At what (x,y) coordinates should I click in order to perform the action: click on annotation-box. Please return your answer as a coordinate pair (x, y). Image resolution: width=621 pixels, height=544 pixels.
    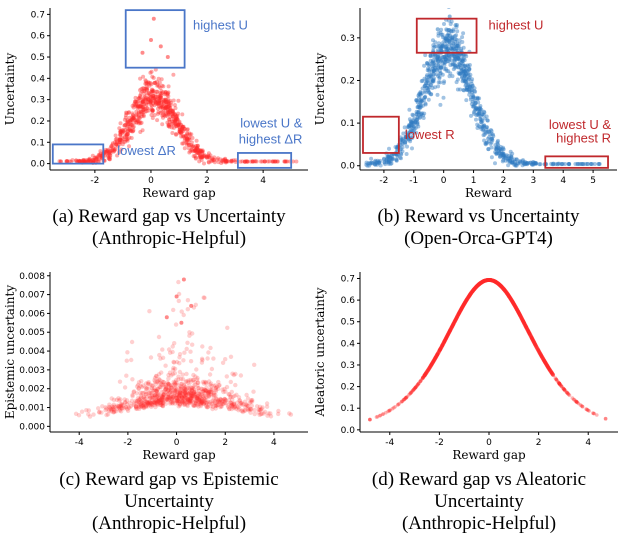
    Looking at the image, I should click on (381, 135).